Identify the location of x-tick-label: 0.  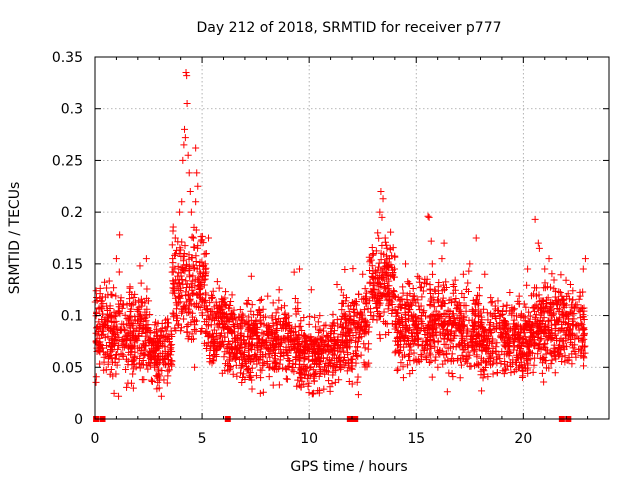
(95, 439).